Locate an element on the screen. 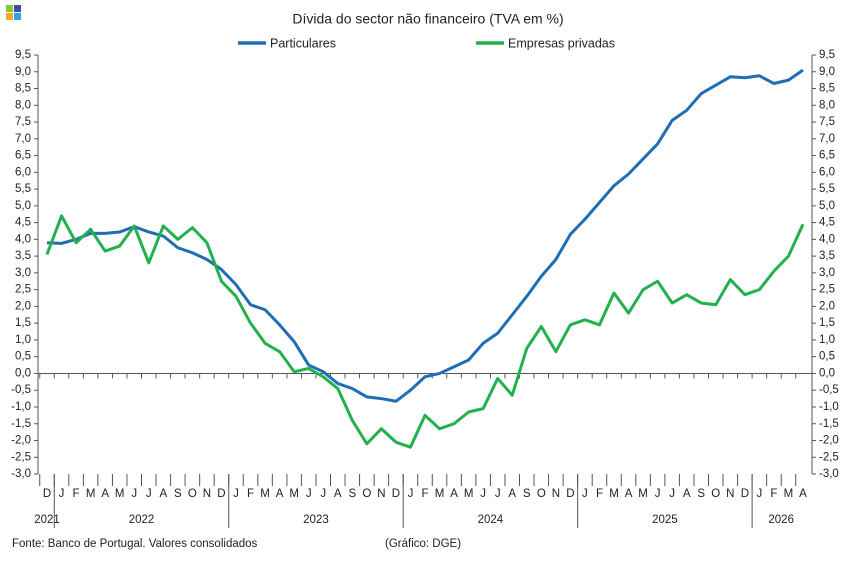 Image resolution: width=851 pixels, height=561 pixels. y-tick-label: 8,0 is located at coordinates (23, 105).